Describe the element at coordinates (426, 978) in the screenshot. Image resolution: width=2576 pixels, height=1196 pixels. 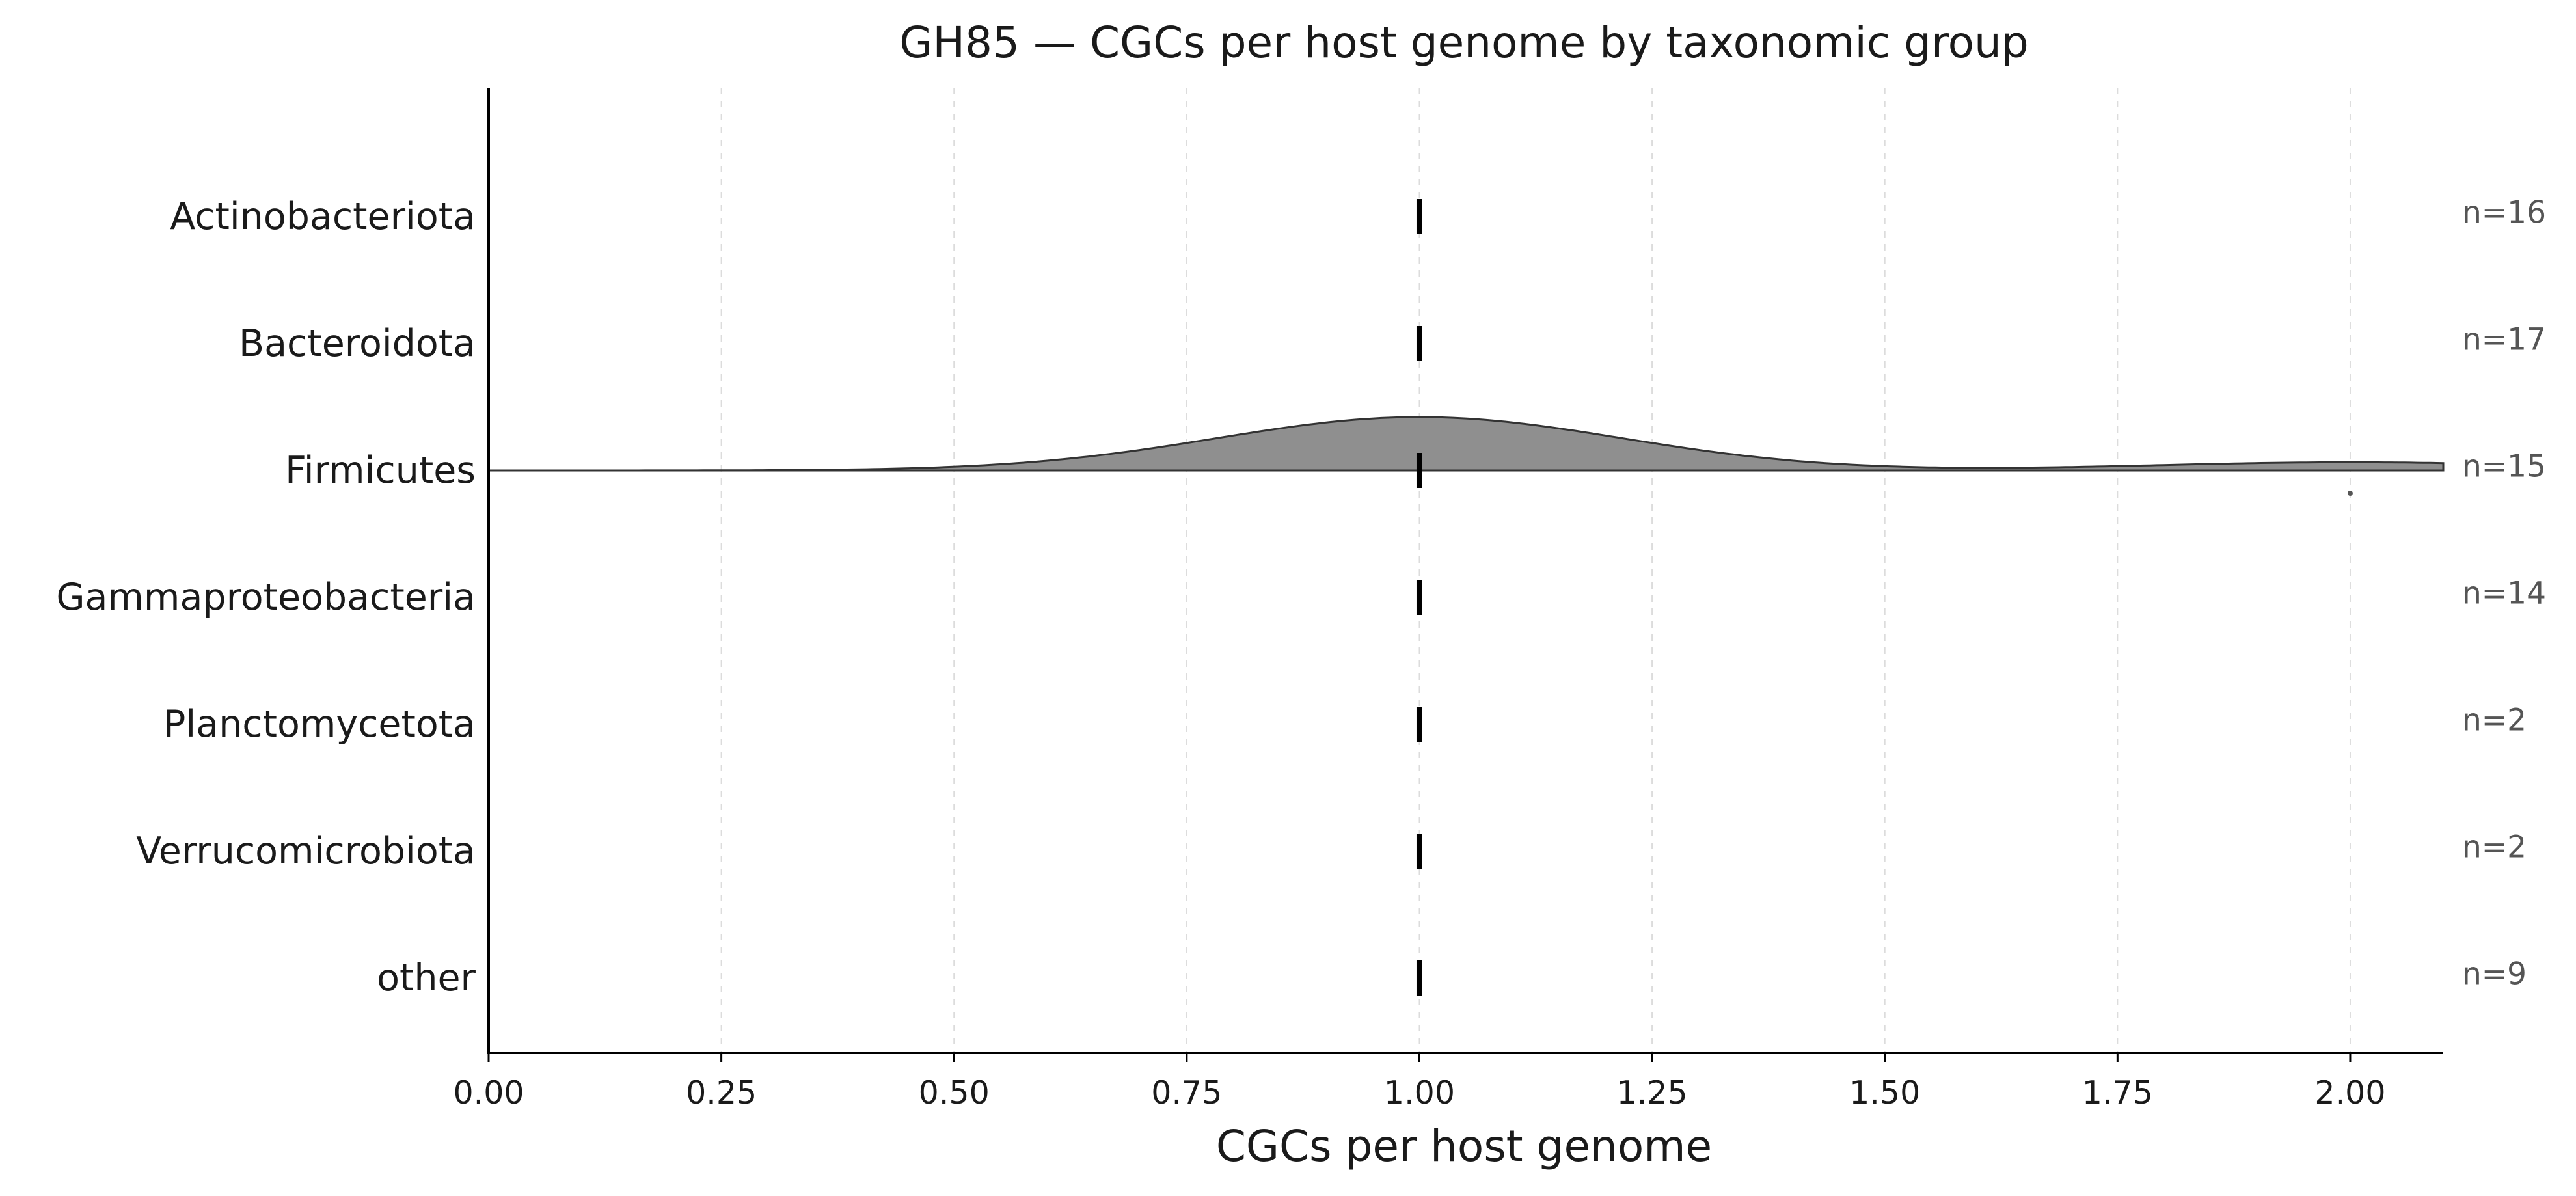
I see `y-tick-label: other` at that location.